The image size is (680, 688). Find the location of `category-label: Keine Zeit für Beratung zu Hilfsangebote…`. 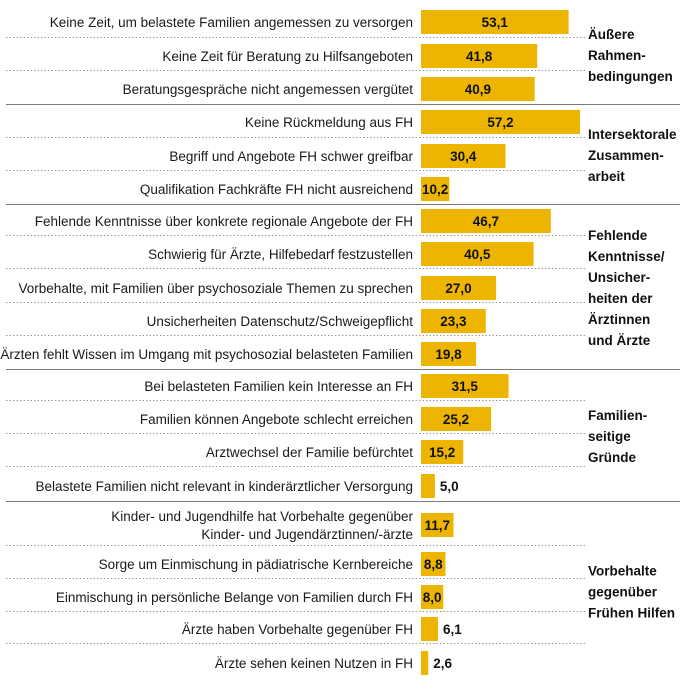

category-label: Keine Zeit für Beratung zu Hilfsangebote… is located at coordinates (287, 56).